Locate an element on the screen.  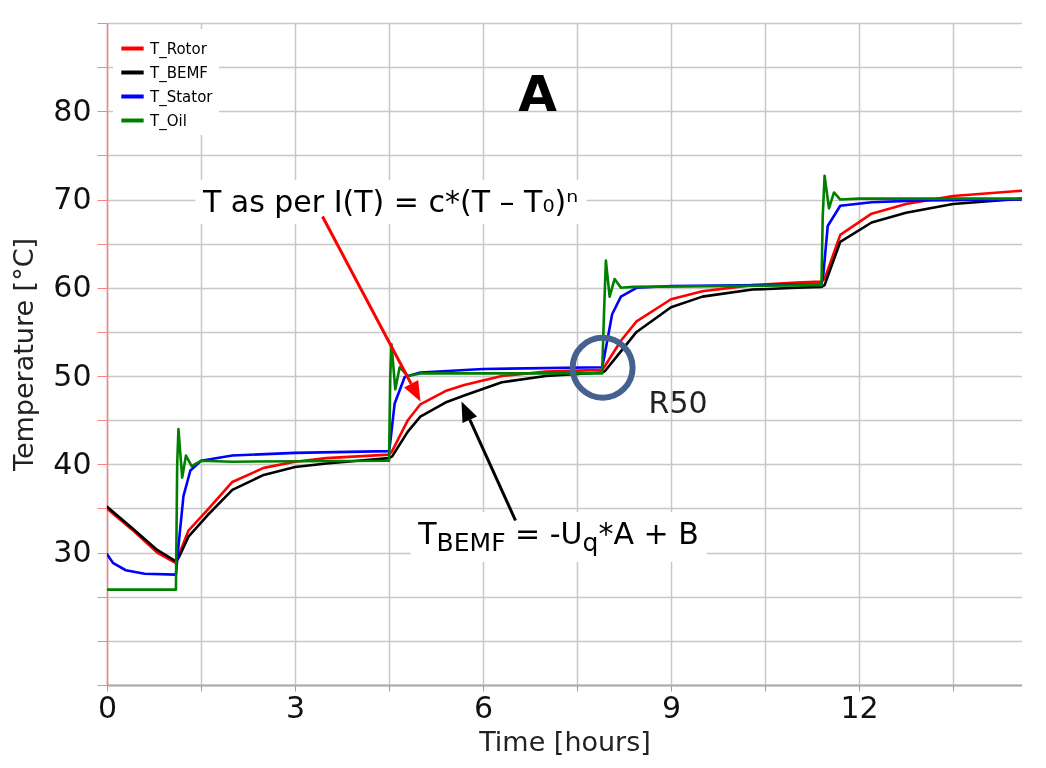
legend-label: T_BEMF is located at coordinates (179, 73).